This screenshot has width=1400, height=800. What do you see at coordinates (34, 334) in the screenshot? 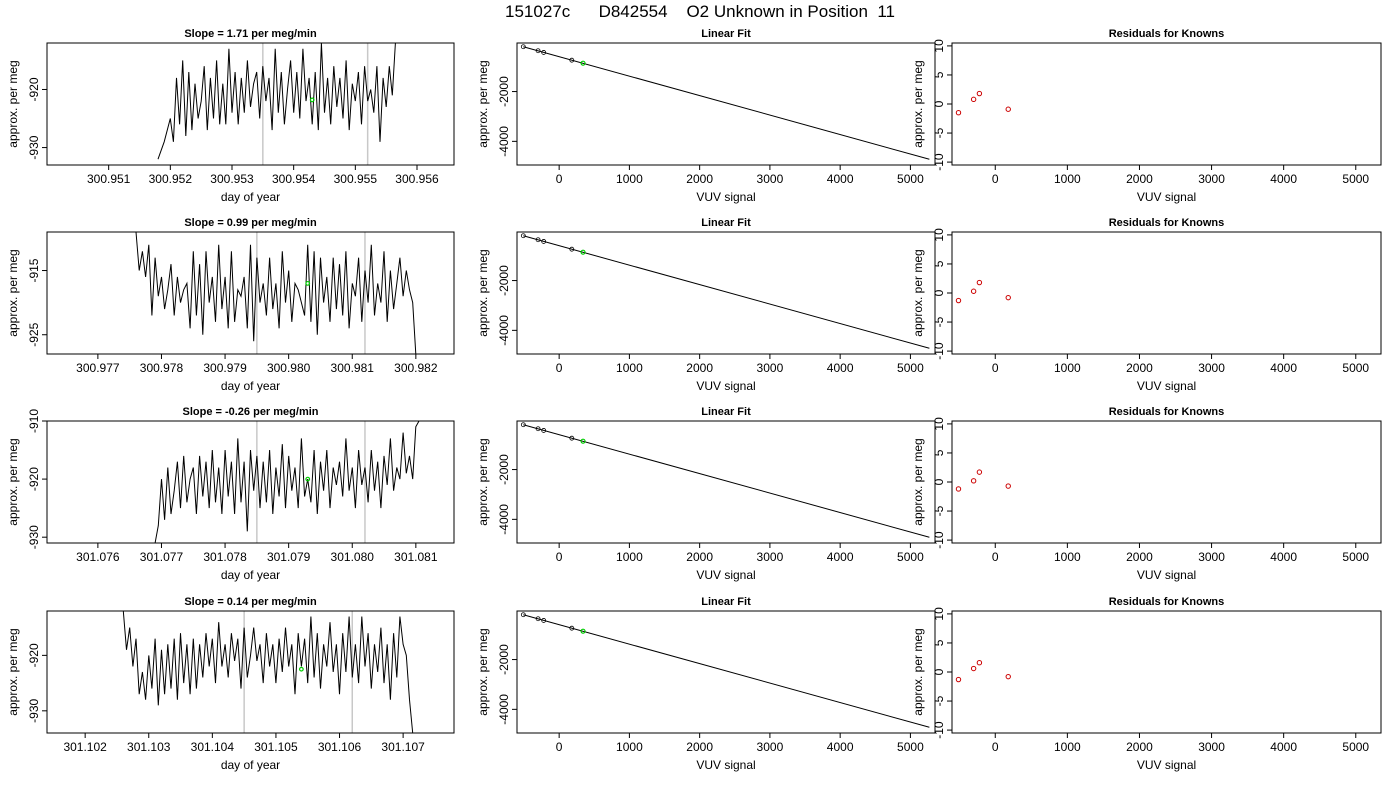
I see `y-tick-label: -925` at bounding box center [34, 334].